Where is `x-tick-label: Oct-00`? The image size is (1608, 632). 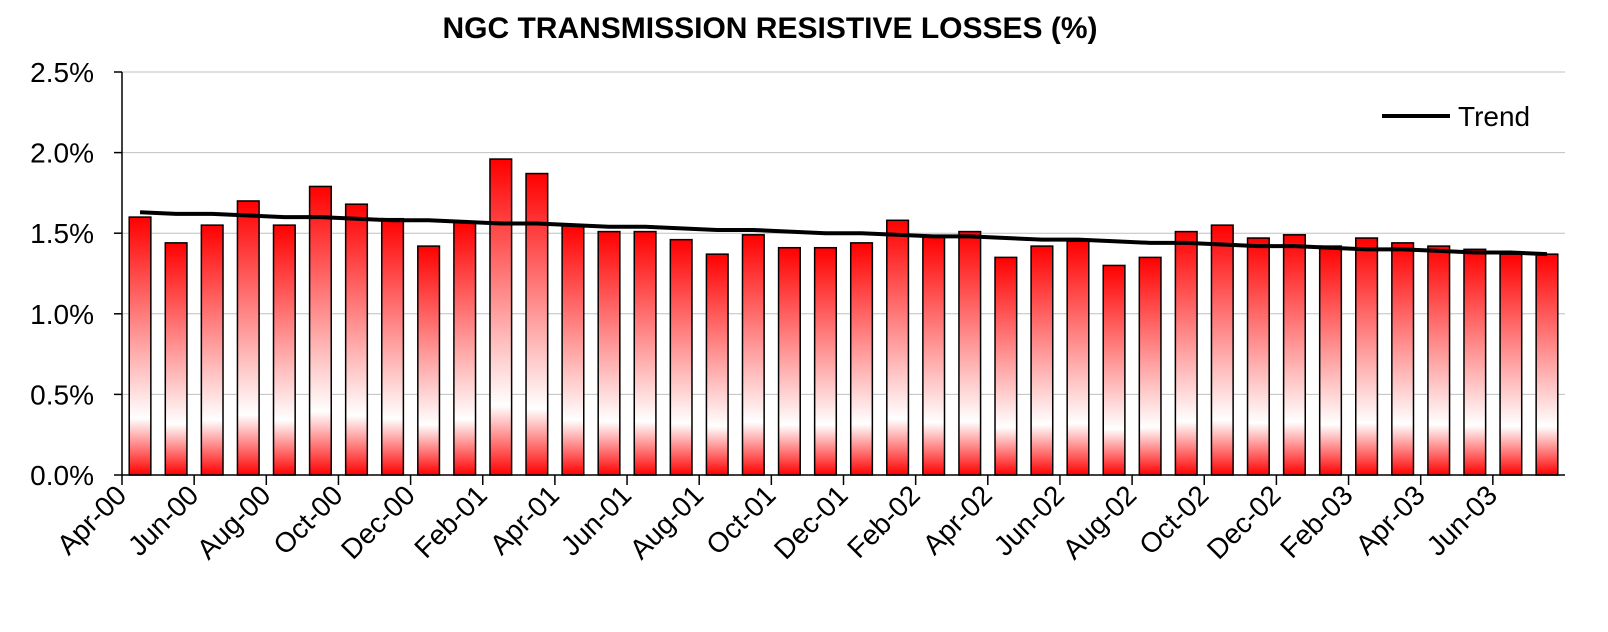 x-tick-label: Oct-00 is located at coordinates (307, 519).